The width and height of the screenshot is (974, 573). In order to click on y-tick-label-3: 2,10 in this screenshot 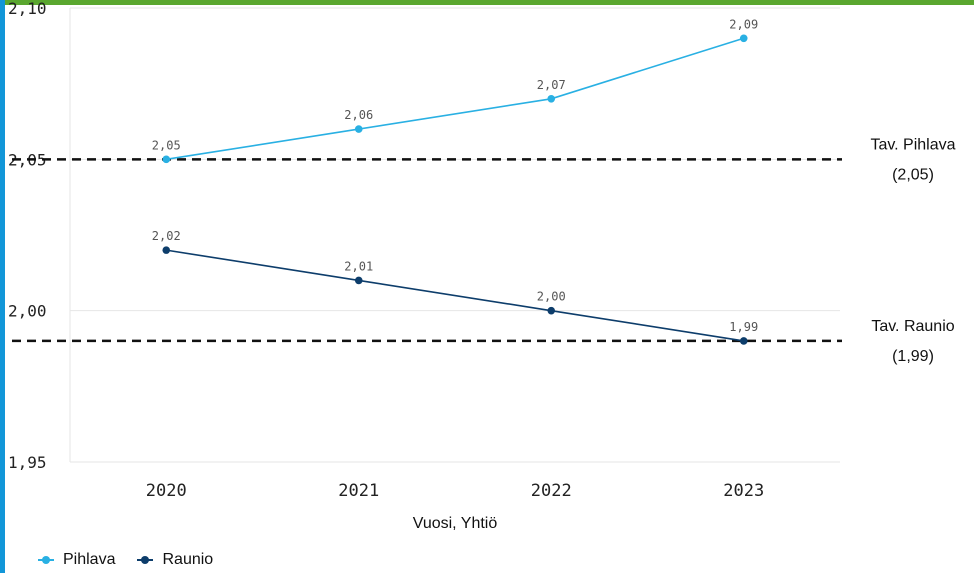, I will do `click(27, 9)`.